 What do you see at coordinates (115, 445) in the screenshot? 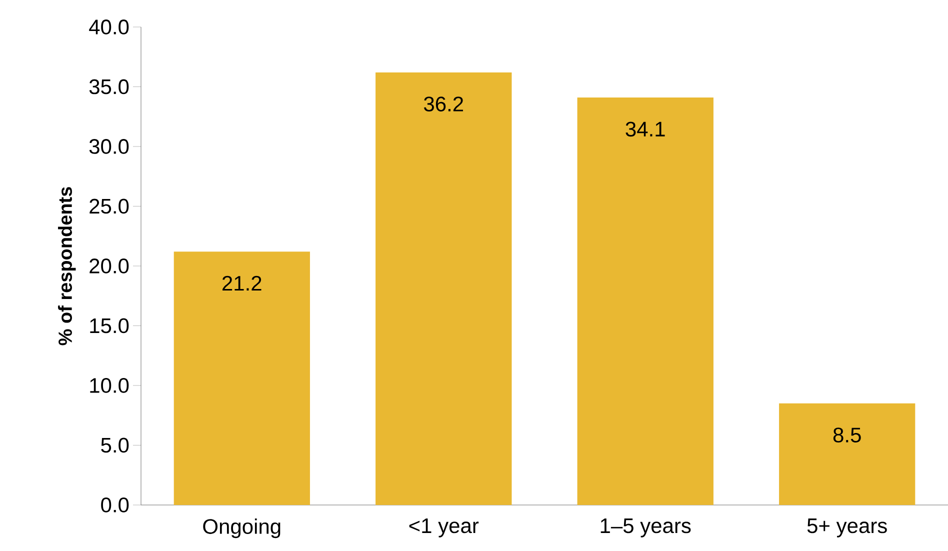
I see `y-tick-label: 5.0` at bounding box center [115, 445].